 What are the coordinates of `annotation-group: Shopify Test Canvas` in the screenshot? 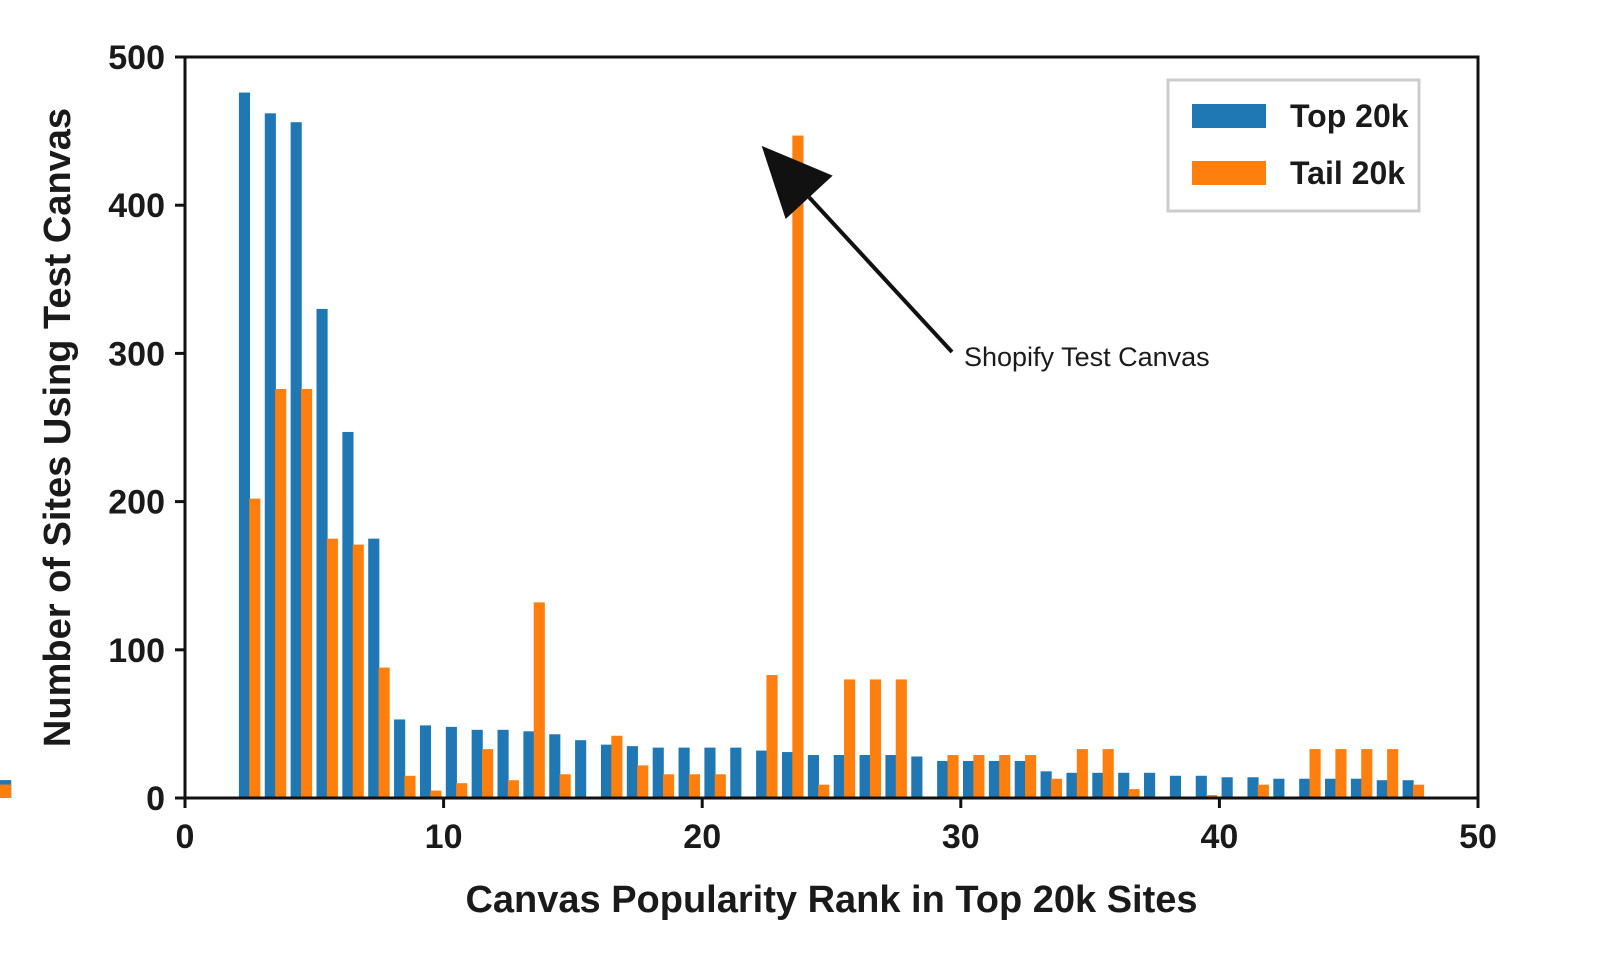 It's located at (985, 258).